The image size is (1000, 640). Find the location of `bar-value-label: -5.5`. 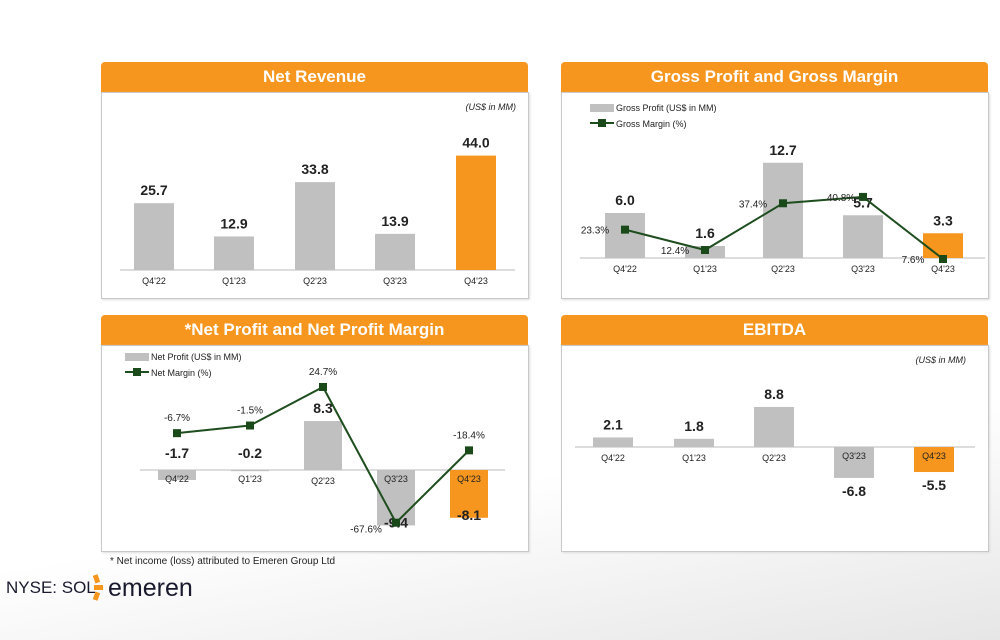

bar-value-label: -5.5 is located at coordinates (934, 485).